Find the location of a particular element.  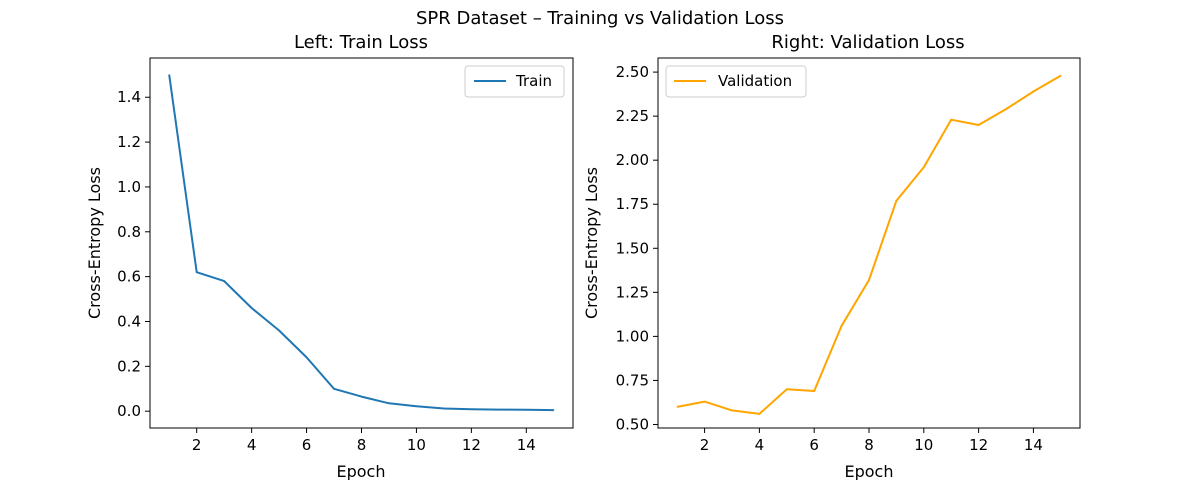

left-chart-title: Left: Train Loss is located at coordinates (361, 42).